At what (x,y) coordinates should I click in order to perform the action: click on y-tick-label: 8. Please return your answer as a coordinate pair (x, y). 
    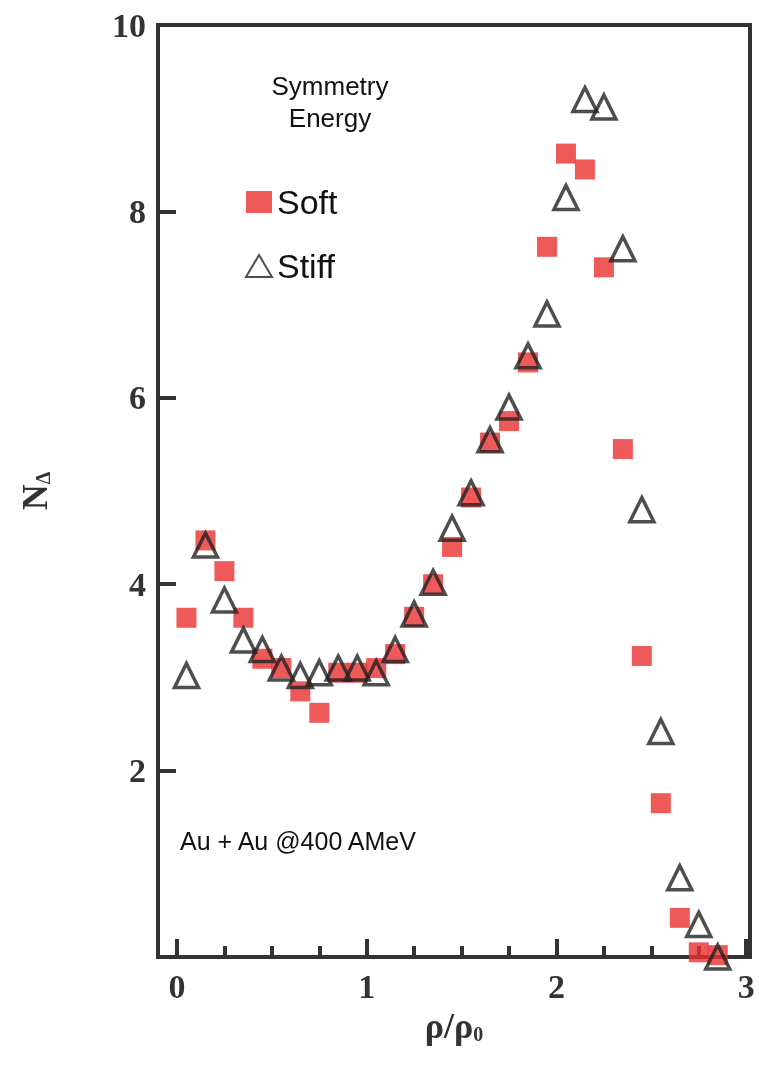
    Looking at the image, I should click on (137, 211).